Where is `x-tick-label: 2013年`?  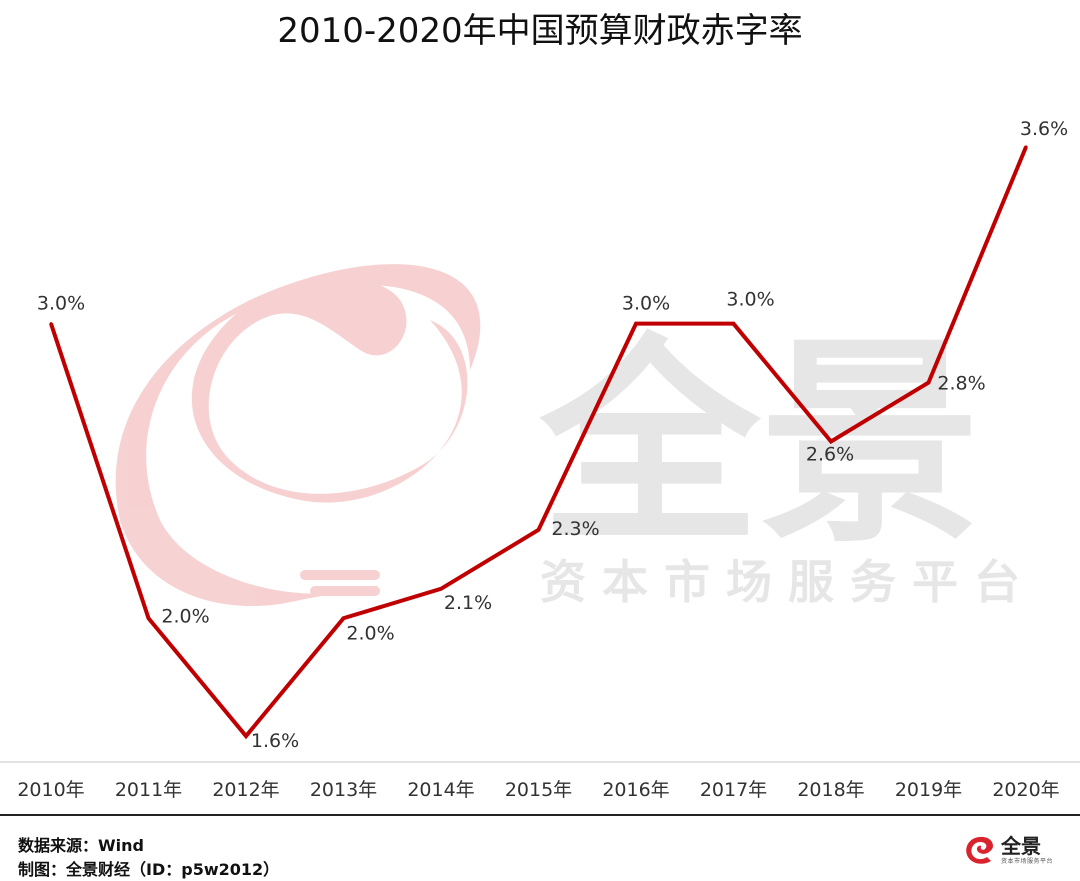 x-tick-label: 2013年 is located at coordinates (343, 790).